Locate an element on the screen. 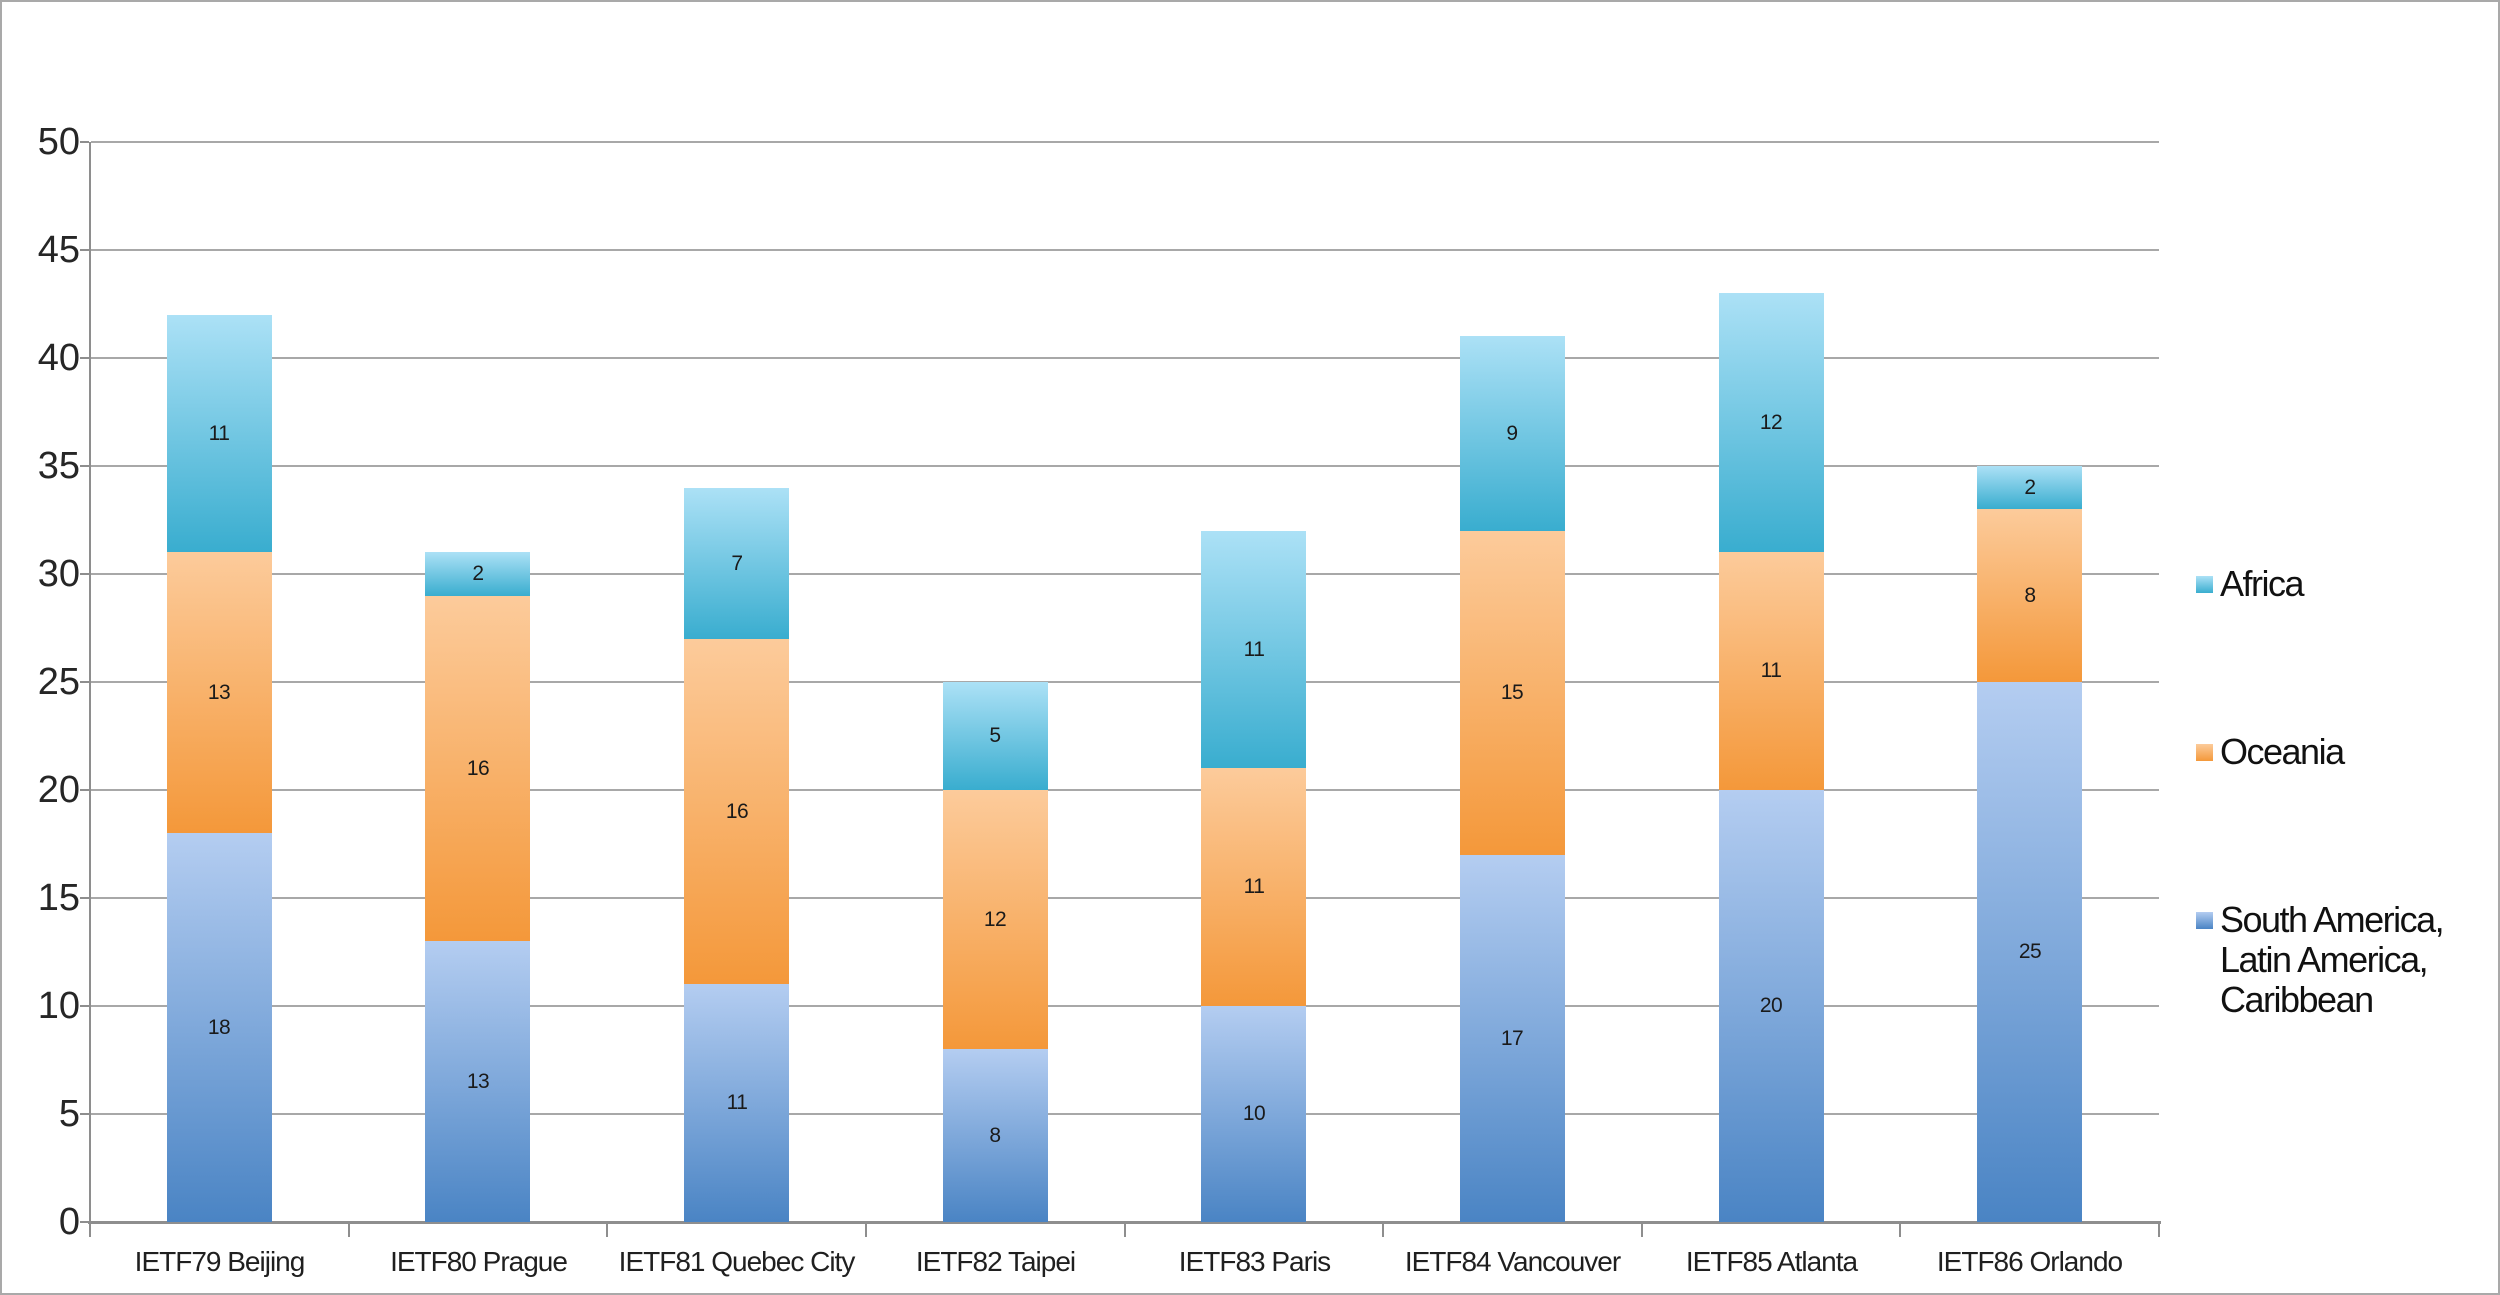 The width and height of the screenshot is (2500, 1295). data-label: 10 is located at coordinates (1254, 1113).